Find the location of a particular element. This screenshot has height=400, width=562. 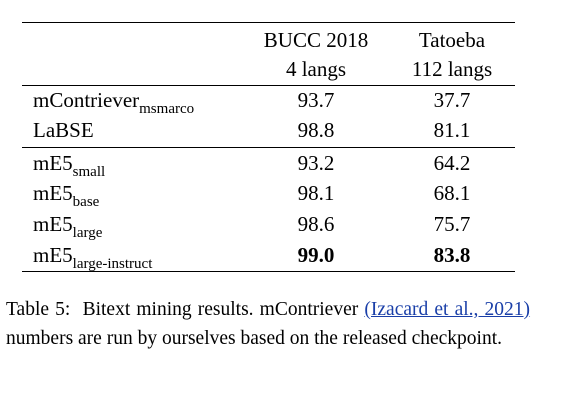

row-label: mE5large is located at coordinates (68, 226).